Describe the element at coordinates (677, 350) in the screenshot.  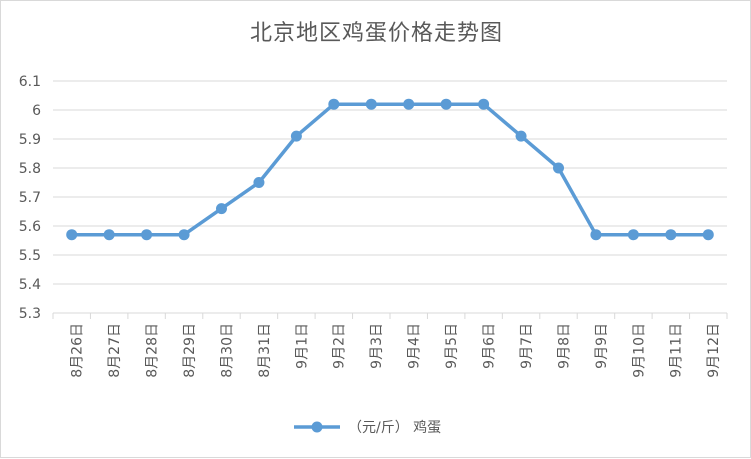
I see `x-tick-label: 9月11日` at that location.